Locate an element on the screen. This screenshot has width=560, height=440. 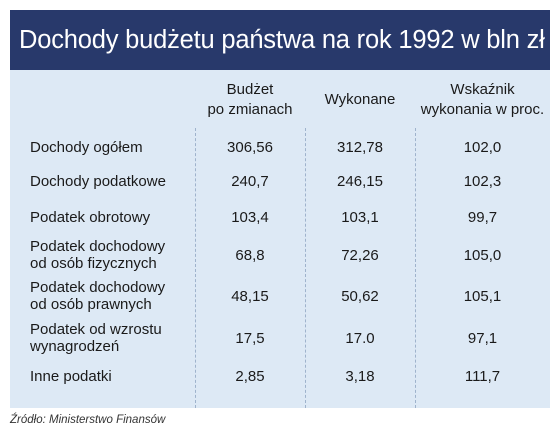
cell-budzet: 240,7 is located at coordinates (250, 181).